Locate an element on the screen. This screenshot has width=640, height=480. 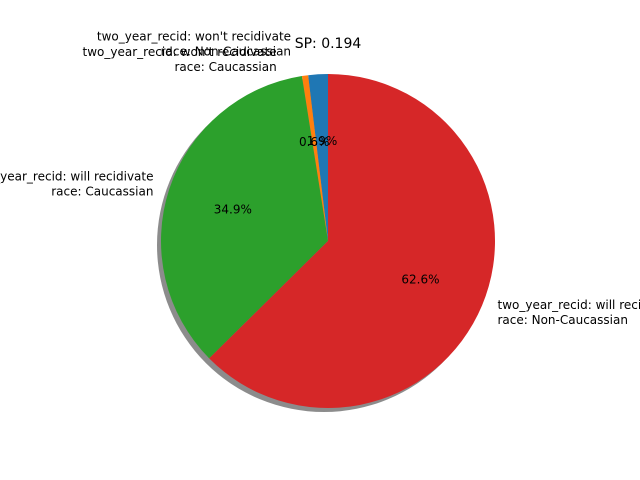
percent-label-1: 1.9% is located at coordinates (322, 141).